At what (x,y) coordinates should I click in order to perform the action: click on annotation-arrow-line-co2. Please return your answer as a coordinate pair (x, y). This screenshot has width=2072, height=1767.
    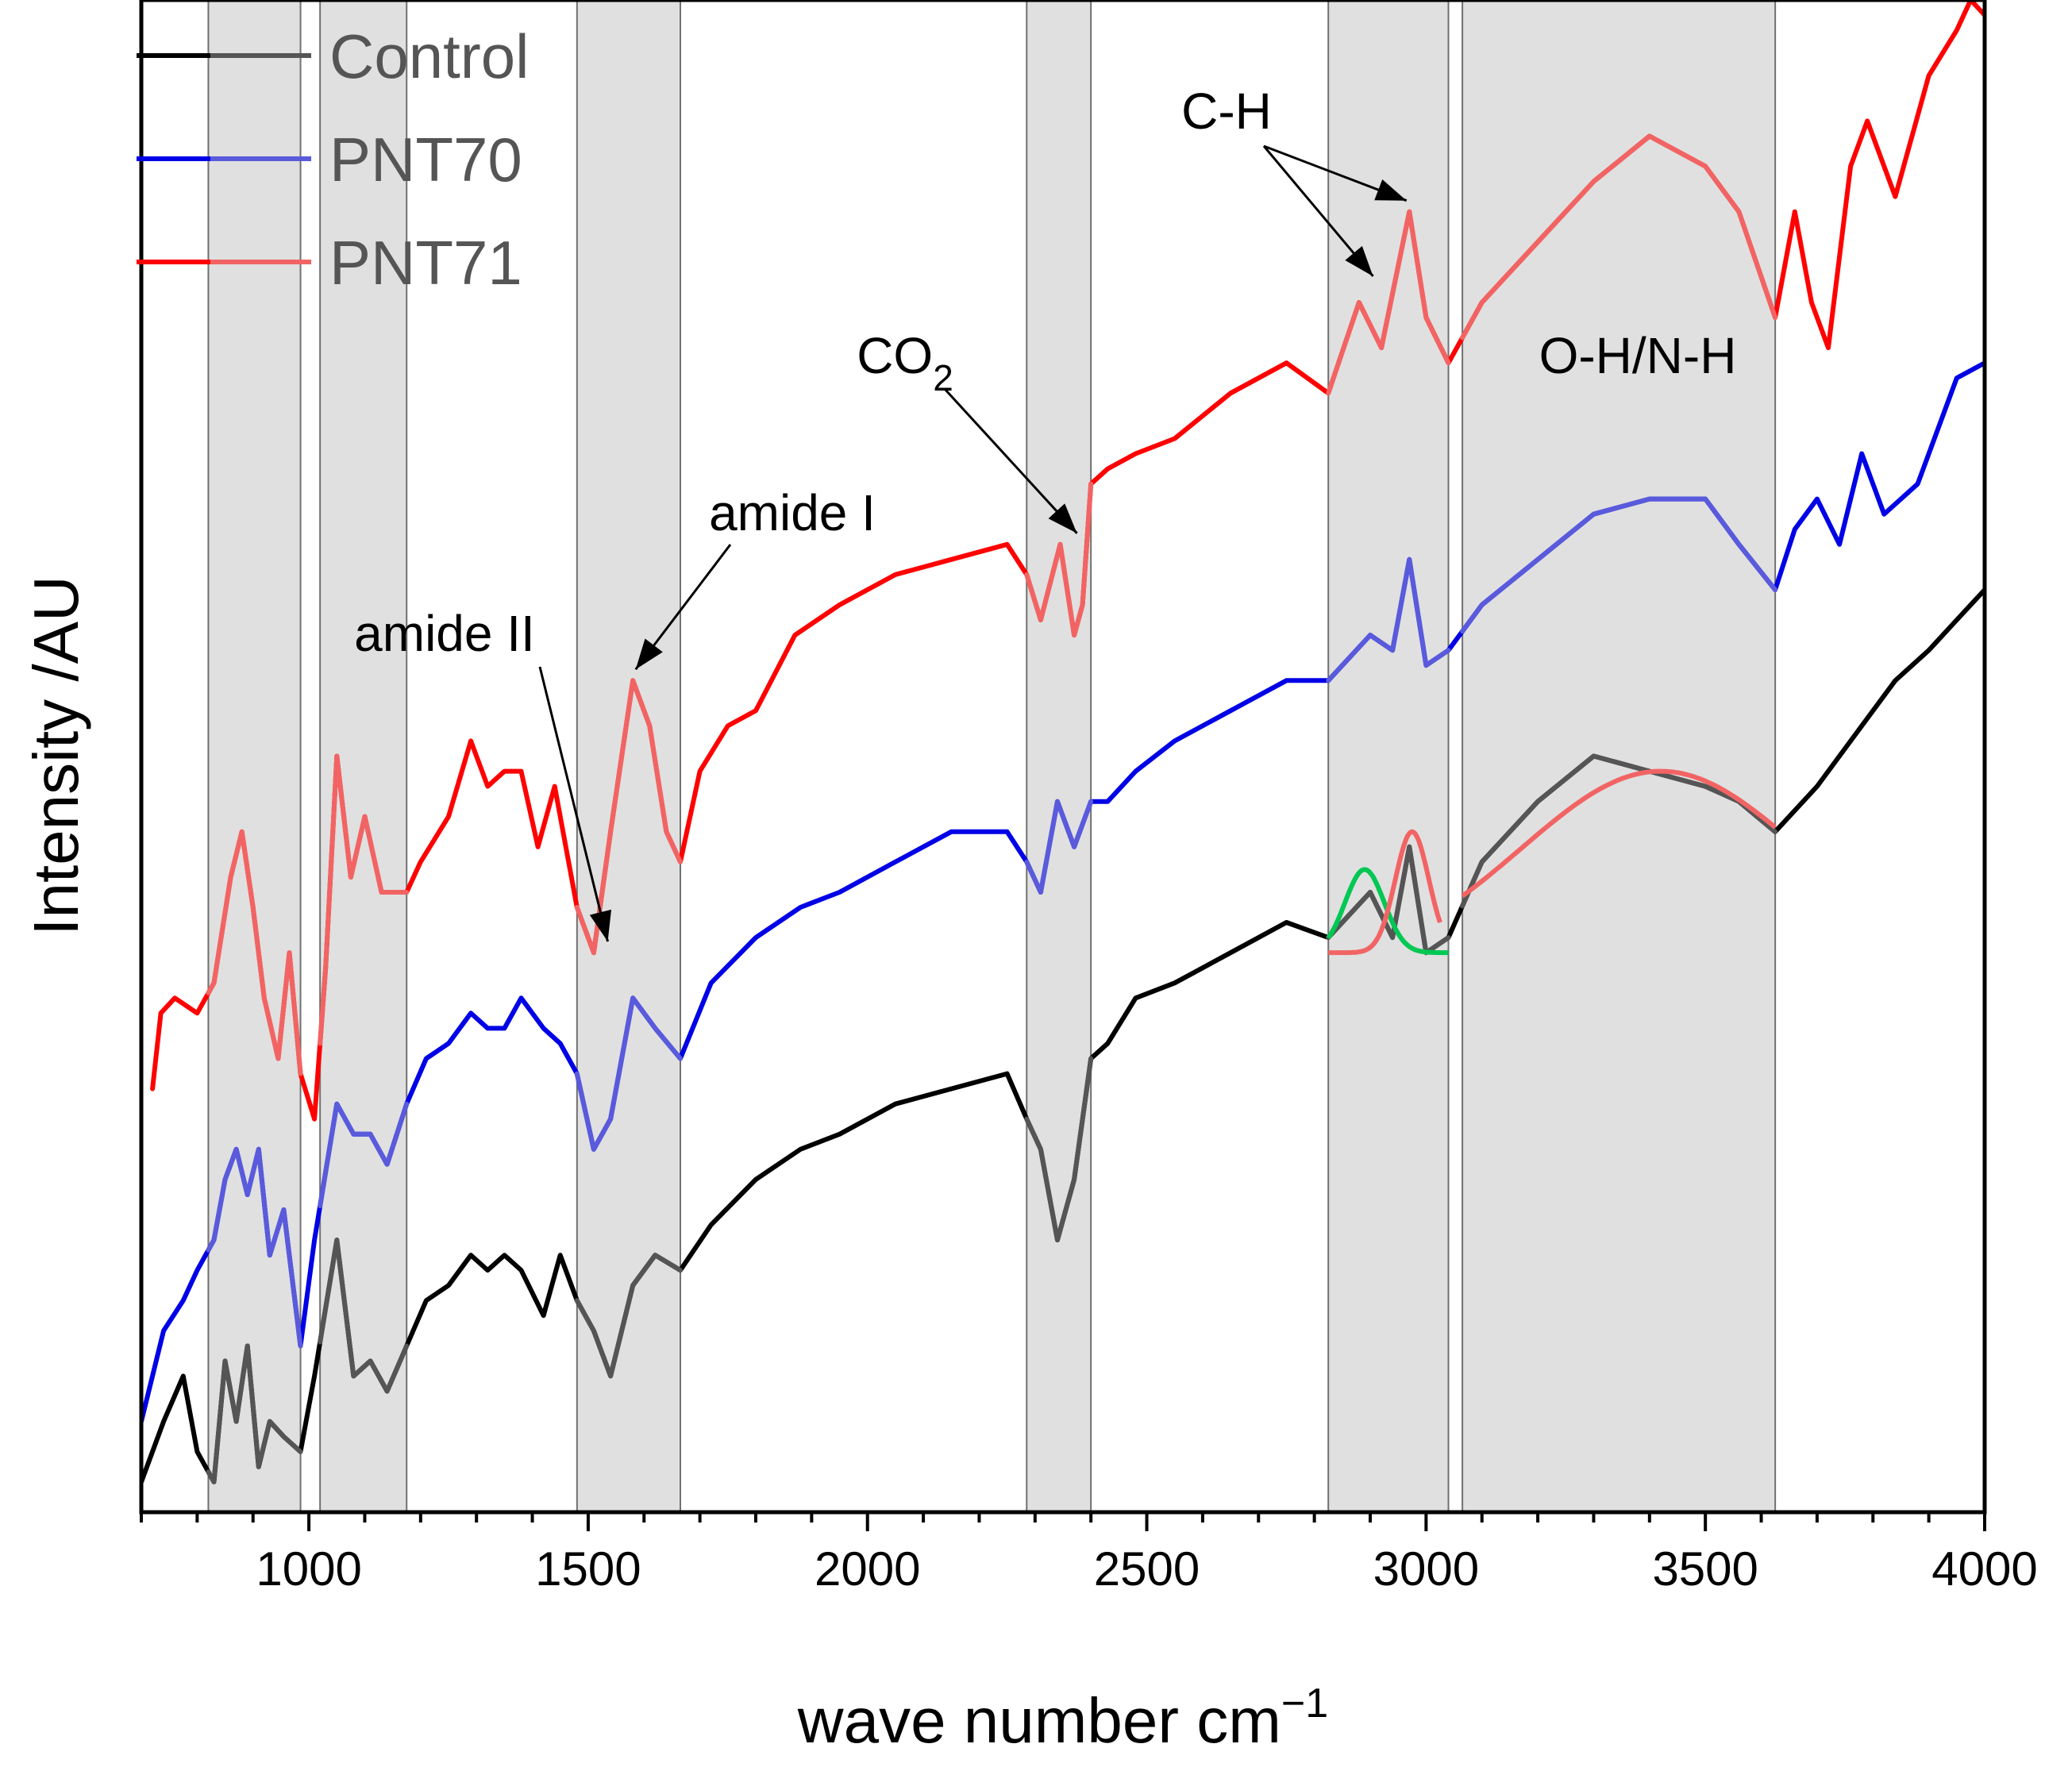
    Looking at the image, I should click on (1011, 460).